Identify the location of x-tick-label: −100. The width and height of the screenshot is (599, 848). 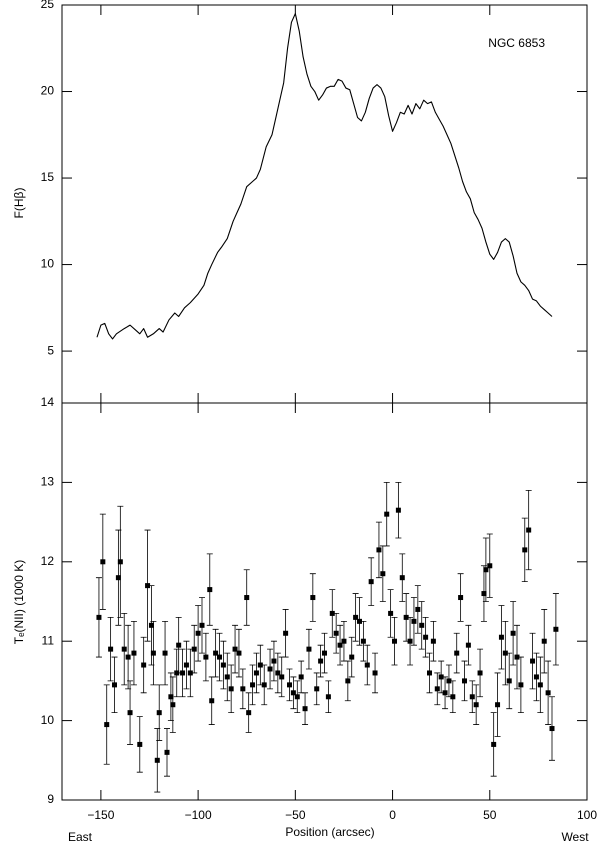
(198, 815).